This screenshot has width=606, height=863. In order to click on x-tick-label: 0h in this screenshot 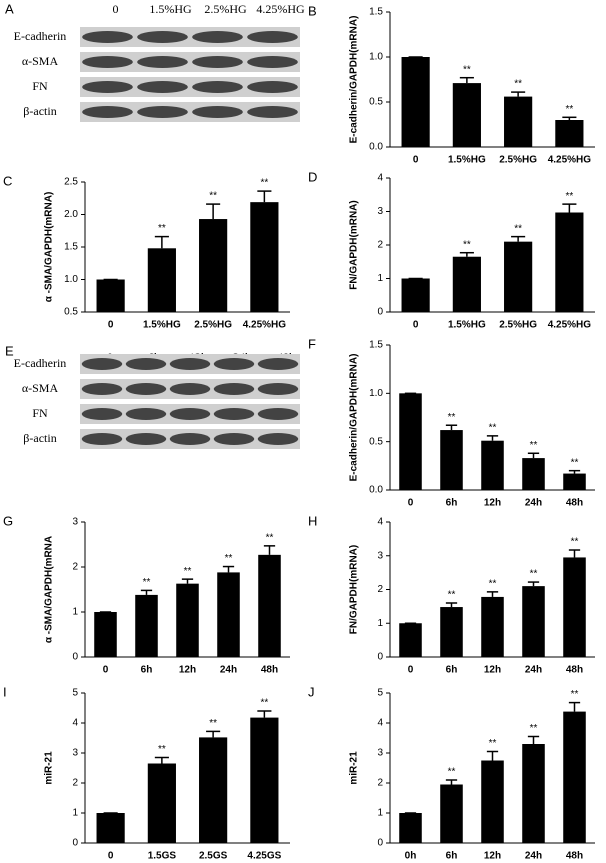, I will do `click(411, 856)`.